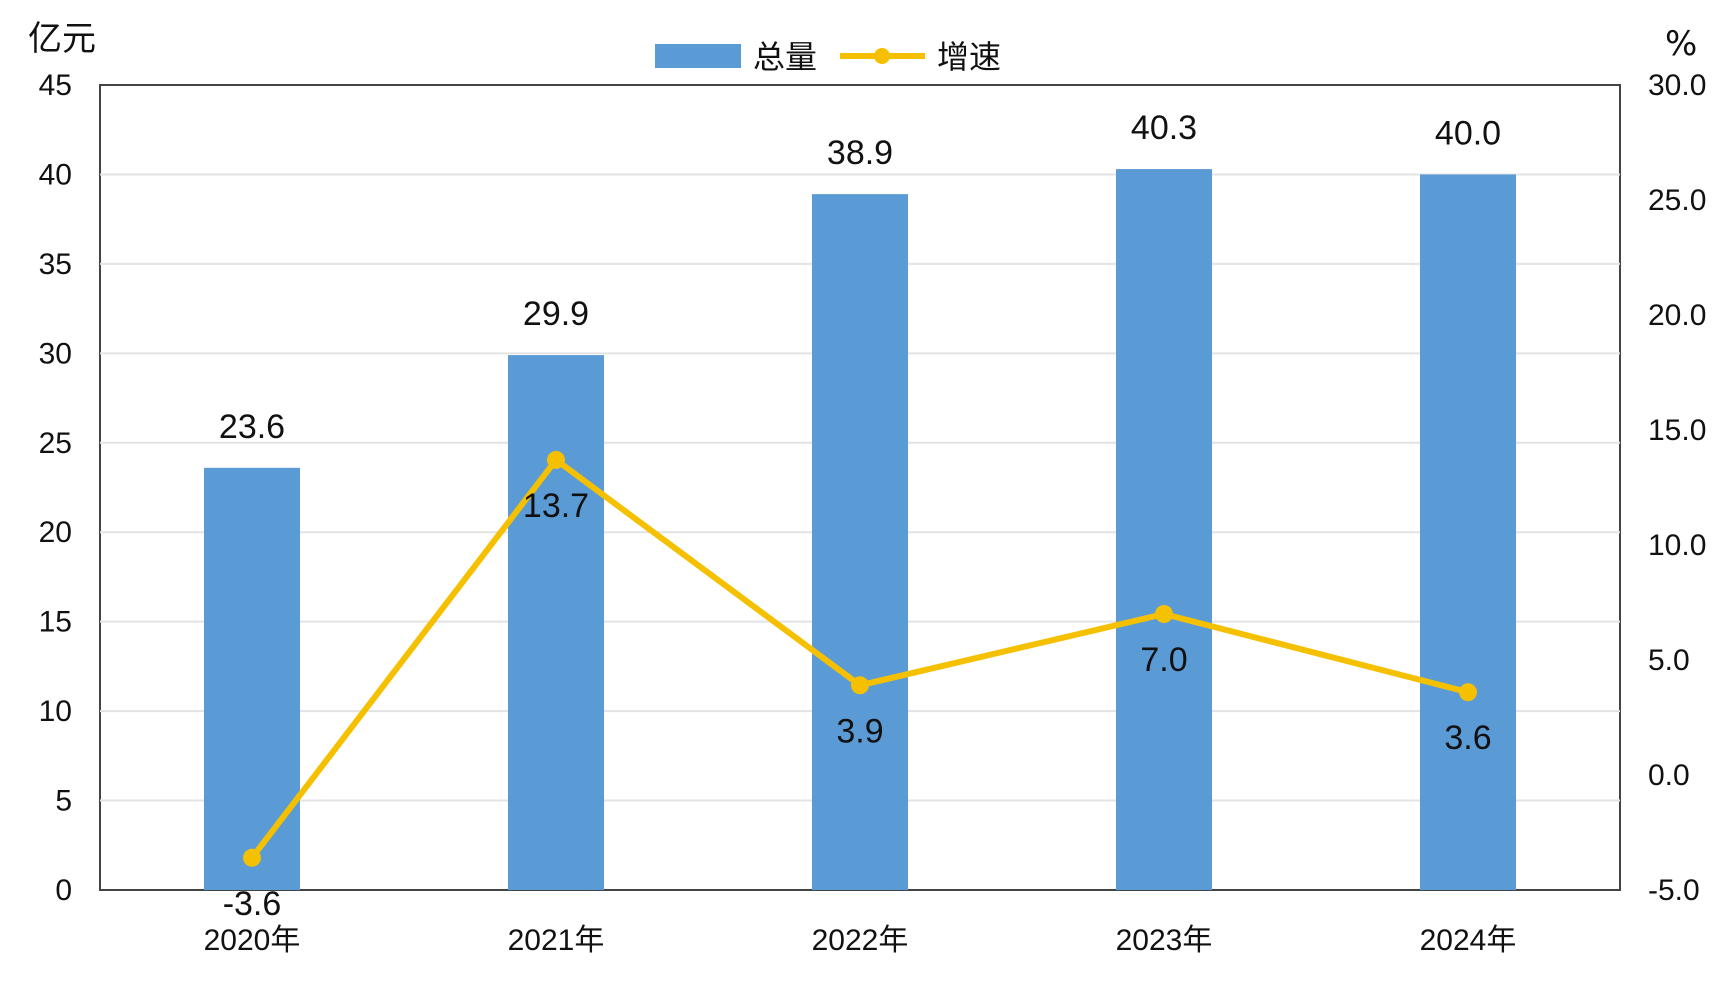 The width and height of the screenshot is (1736, 984). I want to click on right-tick-label: 10.0, so click(1677, 545).